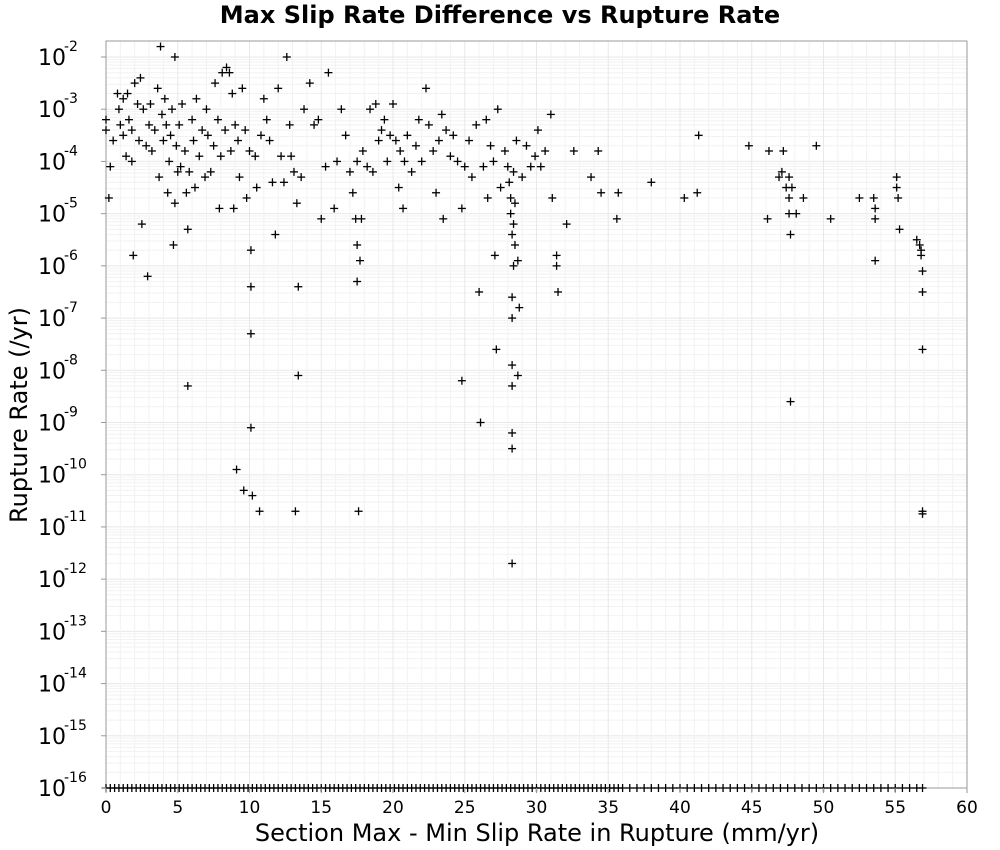 This screenshot has width=1000, height=850. What do you see at coordinates (500, 15) in the screenshot?
I see `chart-title: Max Slip Rate Difference vs Rupture Rate` at bounding box center [500, 15].